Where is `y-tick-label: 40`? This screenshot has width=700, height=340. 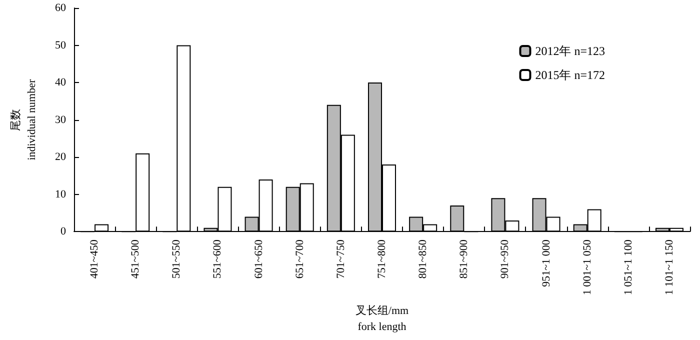
y-tick-label: 40 is located at coordinates (60, 82).